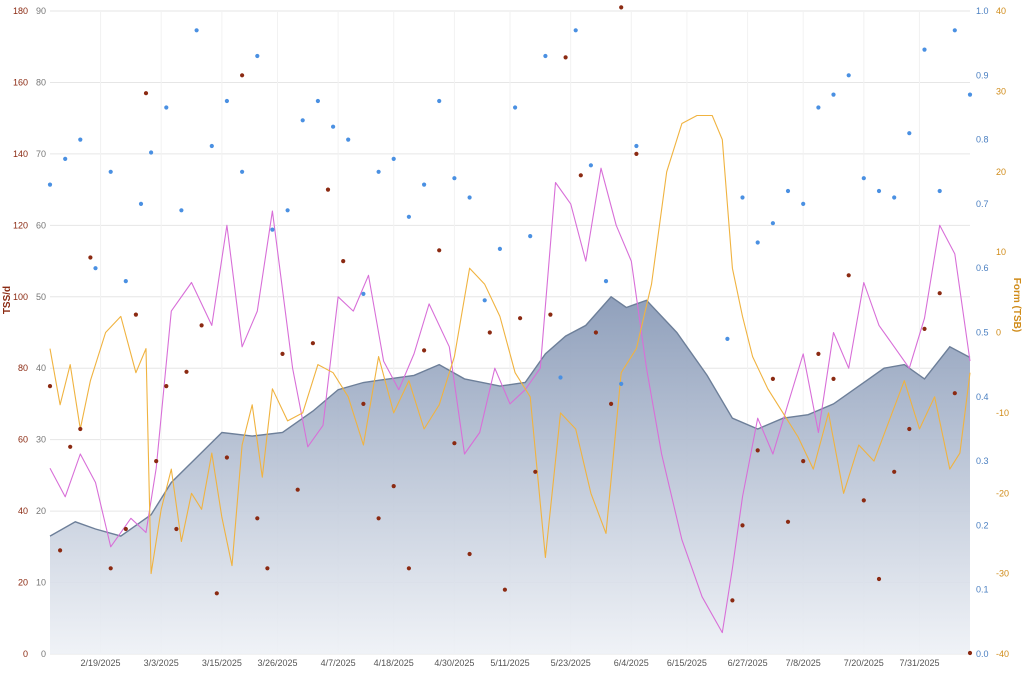 The height and width of the screenshot is (673, 1024). What do you see at coordinates (20, 11) in the screenshot?
I see `left-tick-label: 180` at bounding box center [20, 11].